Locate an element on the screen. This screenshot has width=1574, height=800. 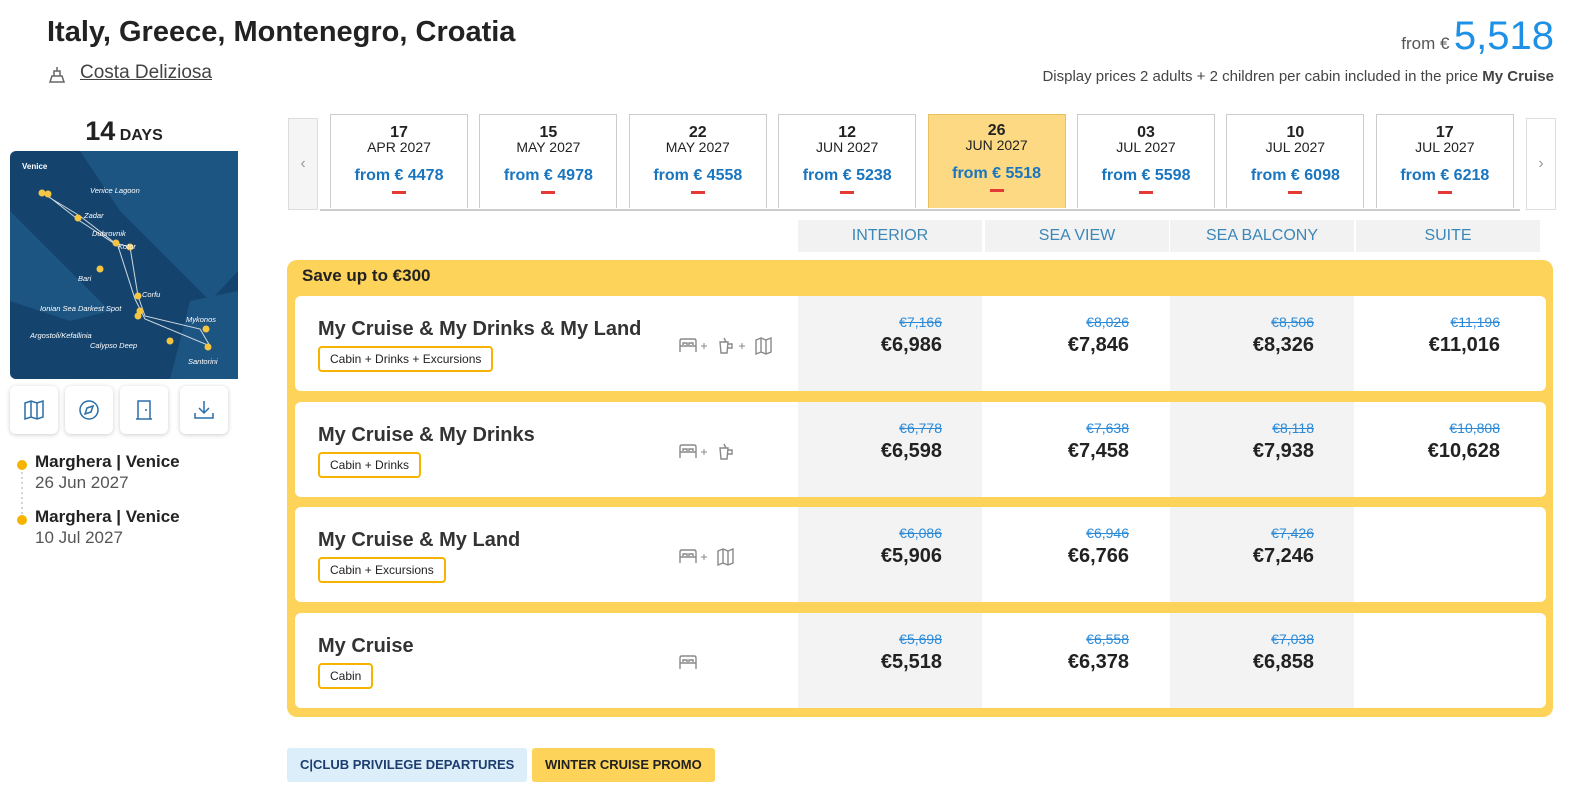
date-card: 17 APR 2027 from € 4478 is located at coordinates (399, 161).